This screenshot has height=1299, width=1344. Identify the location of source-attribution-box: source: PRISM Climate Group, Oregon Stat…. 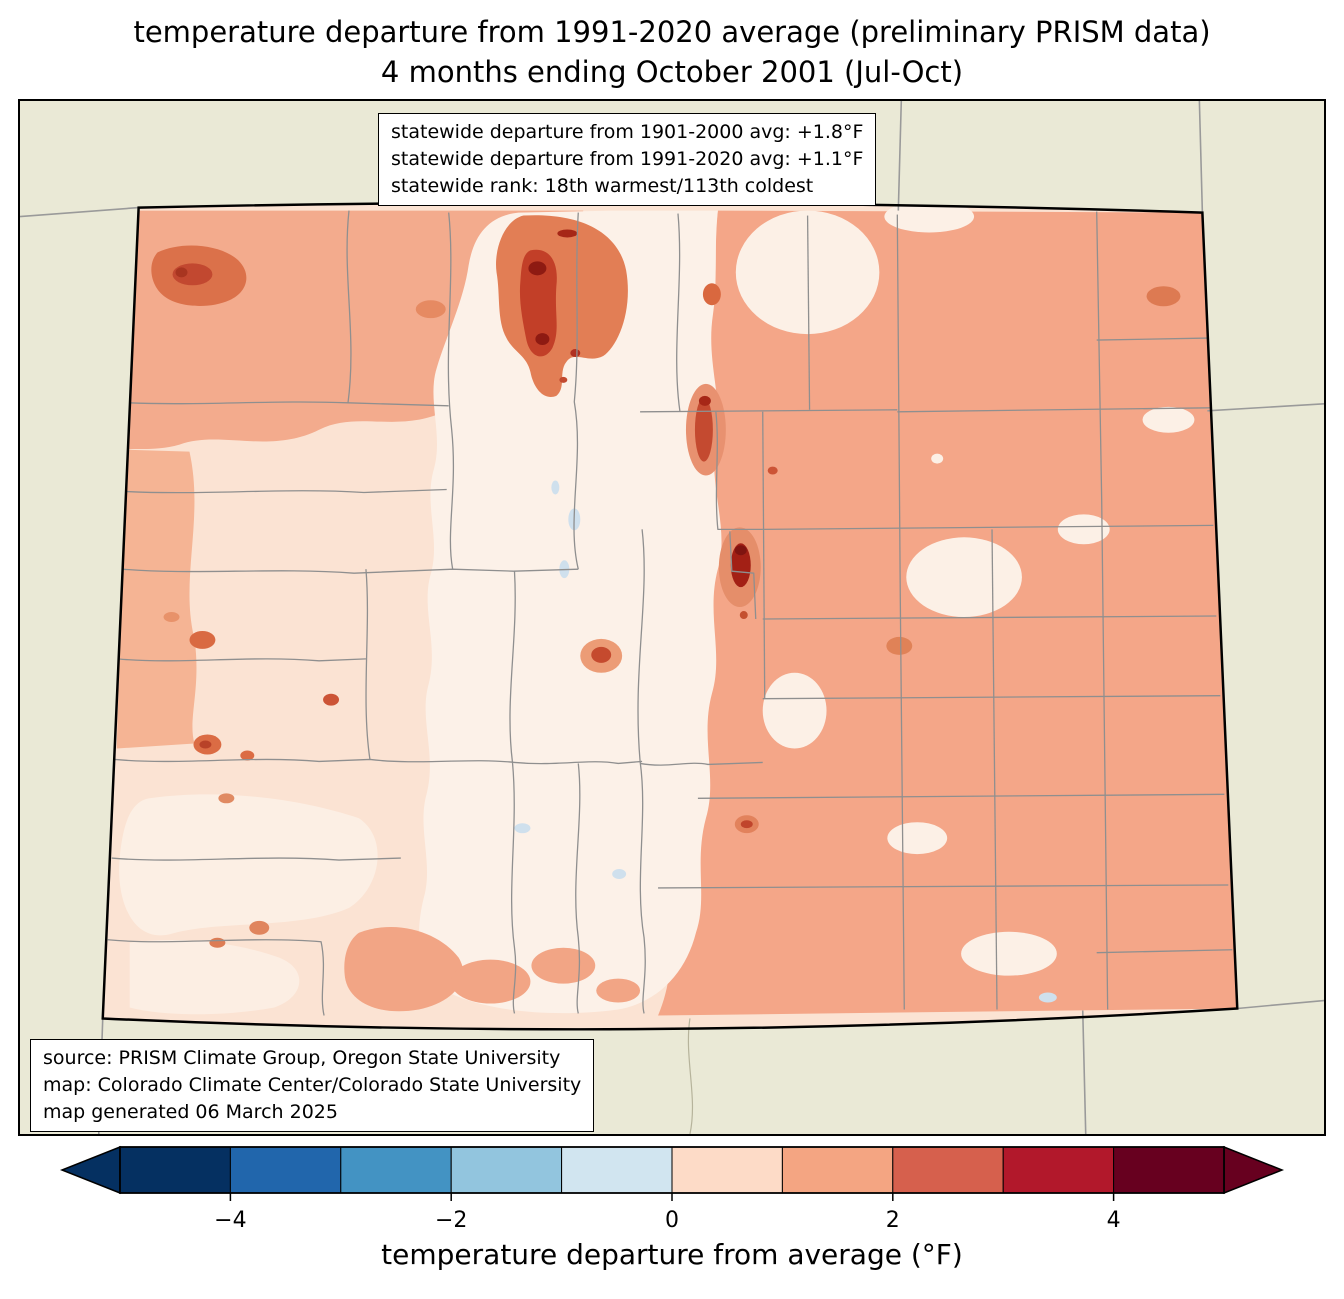
(312, 1085).